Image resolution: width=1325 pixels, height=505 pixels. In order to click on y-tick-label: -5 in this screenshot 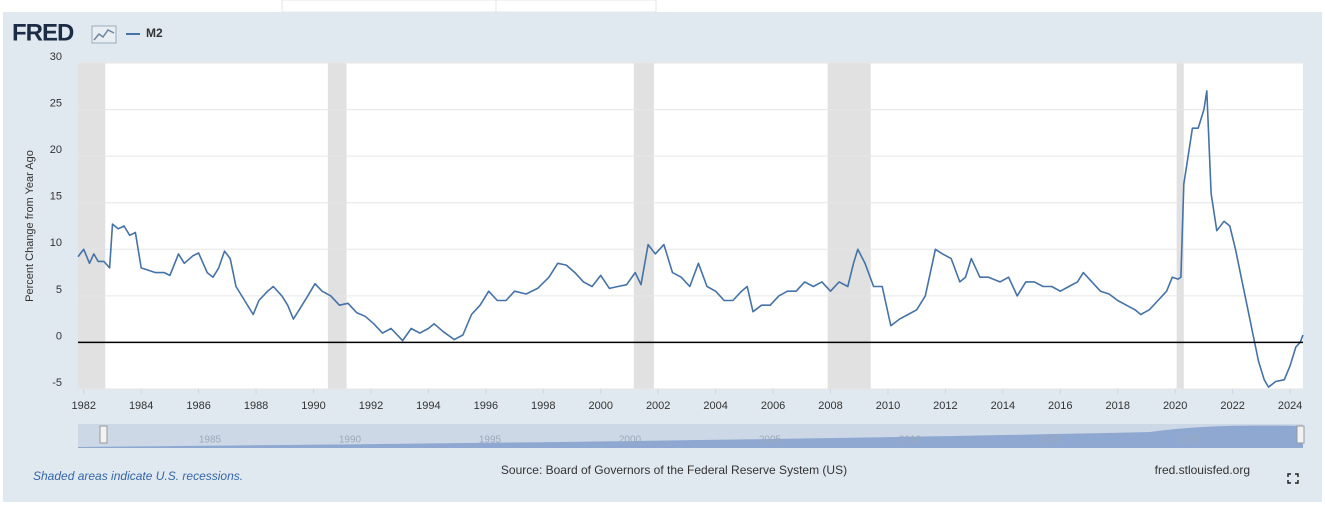, I will do `click(57, 383)`.